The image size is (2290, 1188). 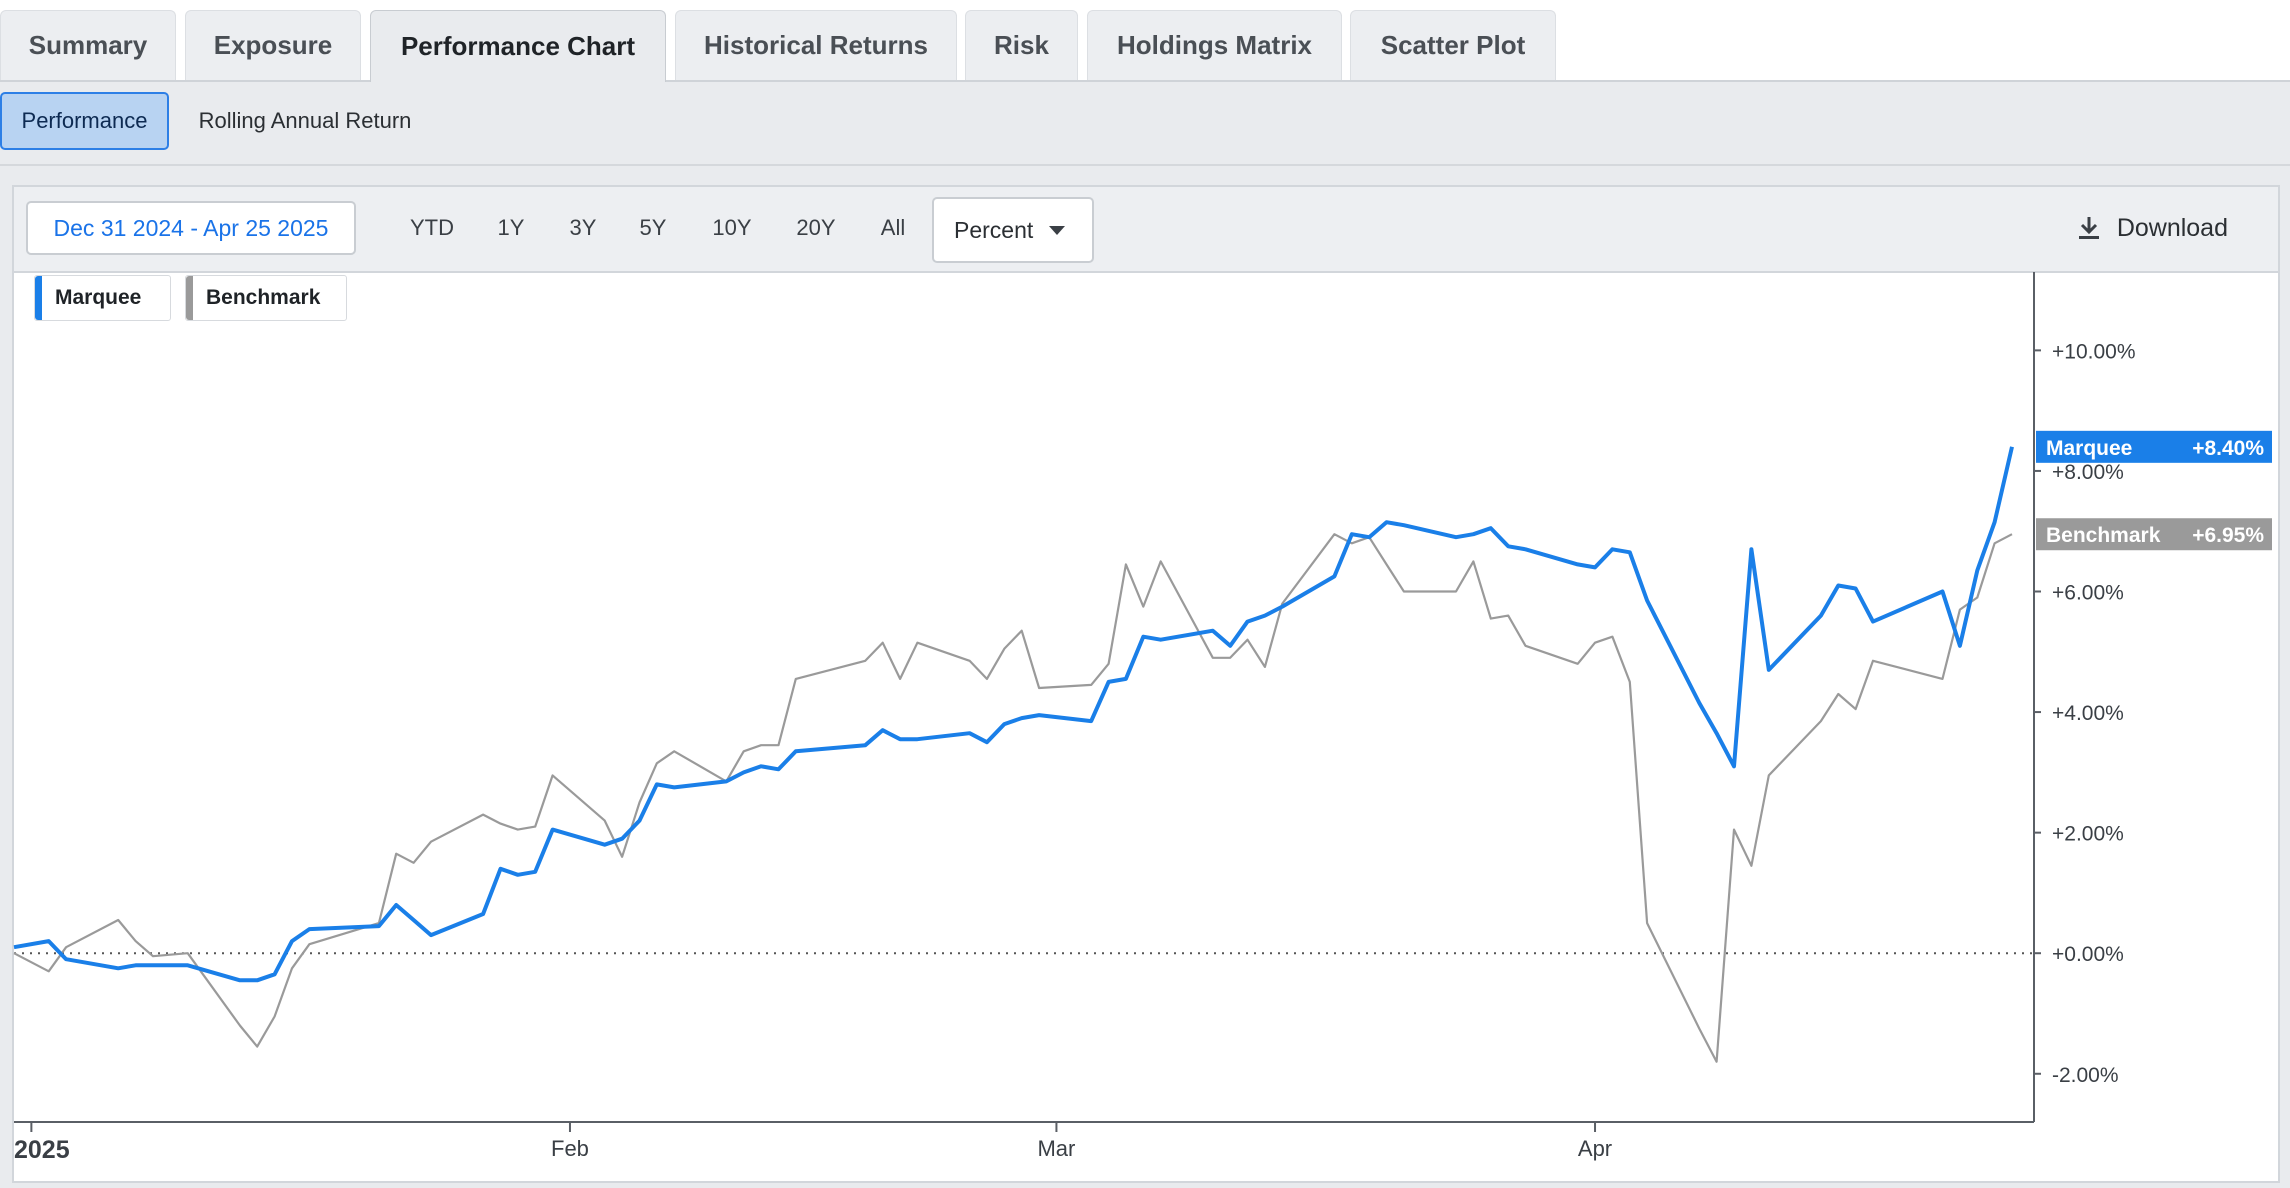 I want to click on subtab-rolling-annual-return: Rolling Annual Return, so click(x=305, y=120).